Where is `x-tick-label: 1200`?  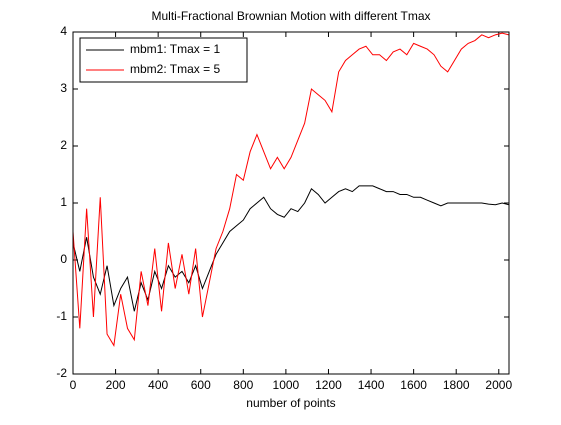
x-tick-label: 1200 is located at coordinates (328, 385).